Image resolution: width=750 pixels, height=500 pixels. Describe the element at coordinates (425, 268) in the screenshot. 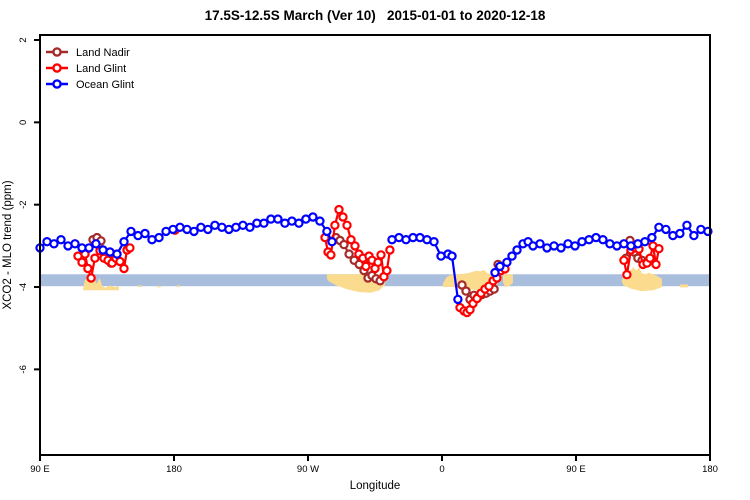

I see `series-ocean-glint-line` at that location.